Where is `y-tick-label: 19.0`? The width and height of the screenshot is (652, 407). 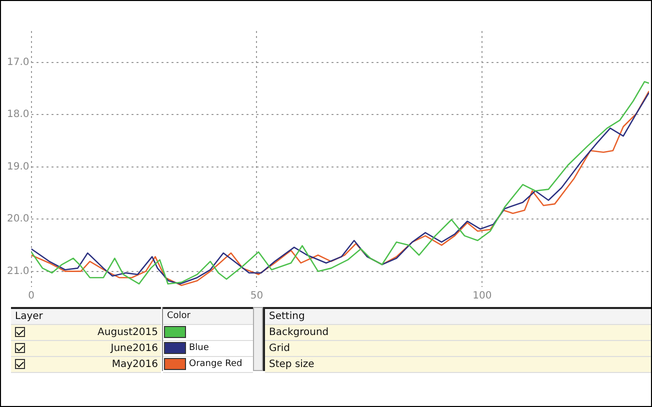
y-tick-label: 19.0 is located at coordinates (18, 166).